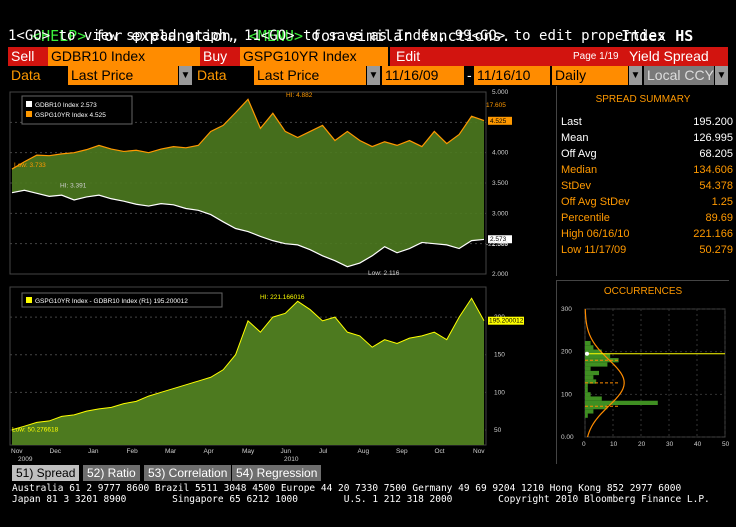 This screenshot has height=527, width=736. What do you see at coordinates (716, 186) in the screenshot?
I see `summary-value: 54.378` at bounding box center [716, 186].